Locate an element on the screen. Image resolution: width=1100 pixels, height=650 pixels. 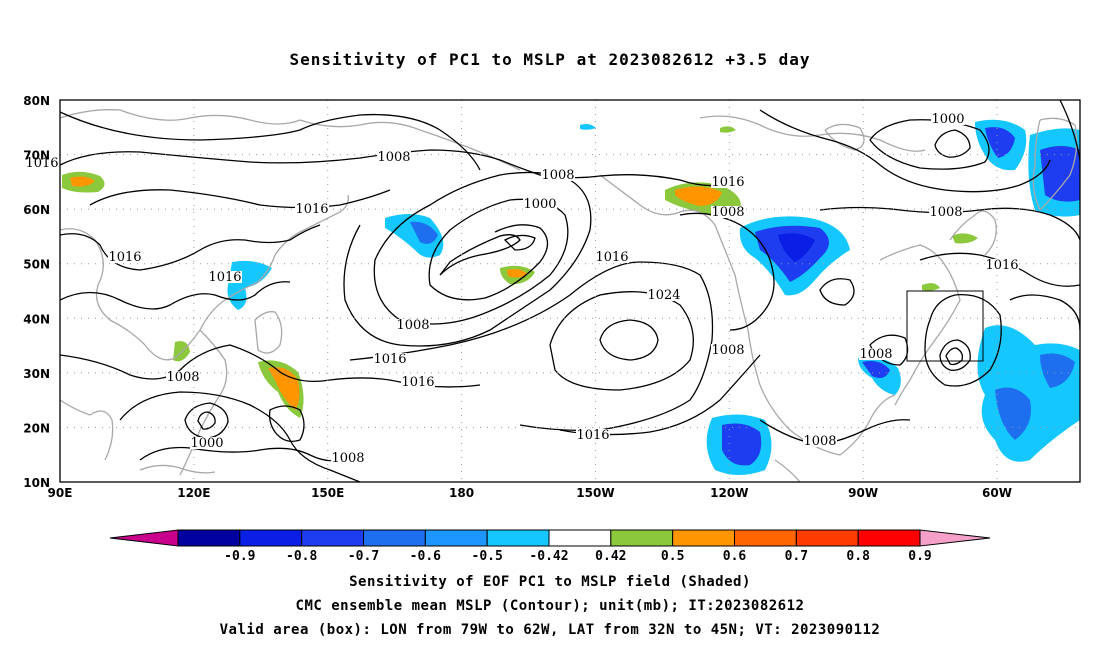
contour-label: 1024 is located at coordinates (663, 295).